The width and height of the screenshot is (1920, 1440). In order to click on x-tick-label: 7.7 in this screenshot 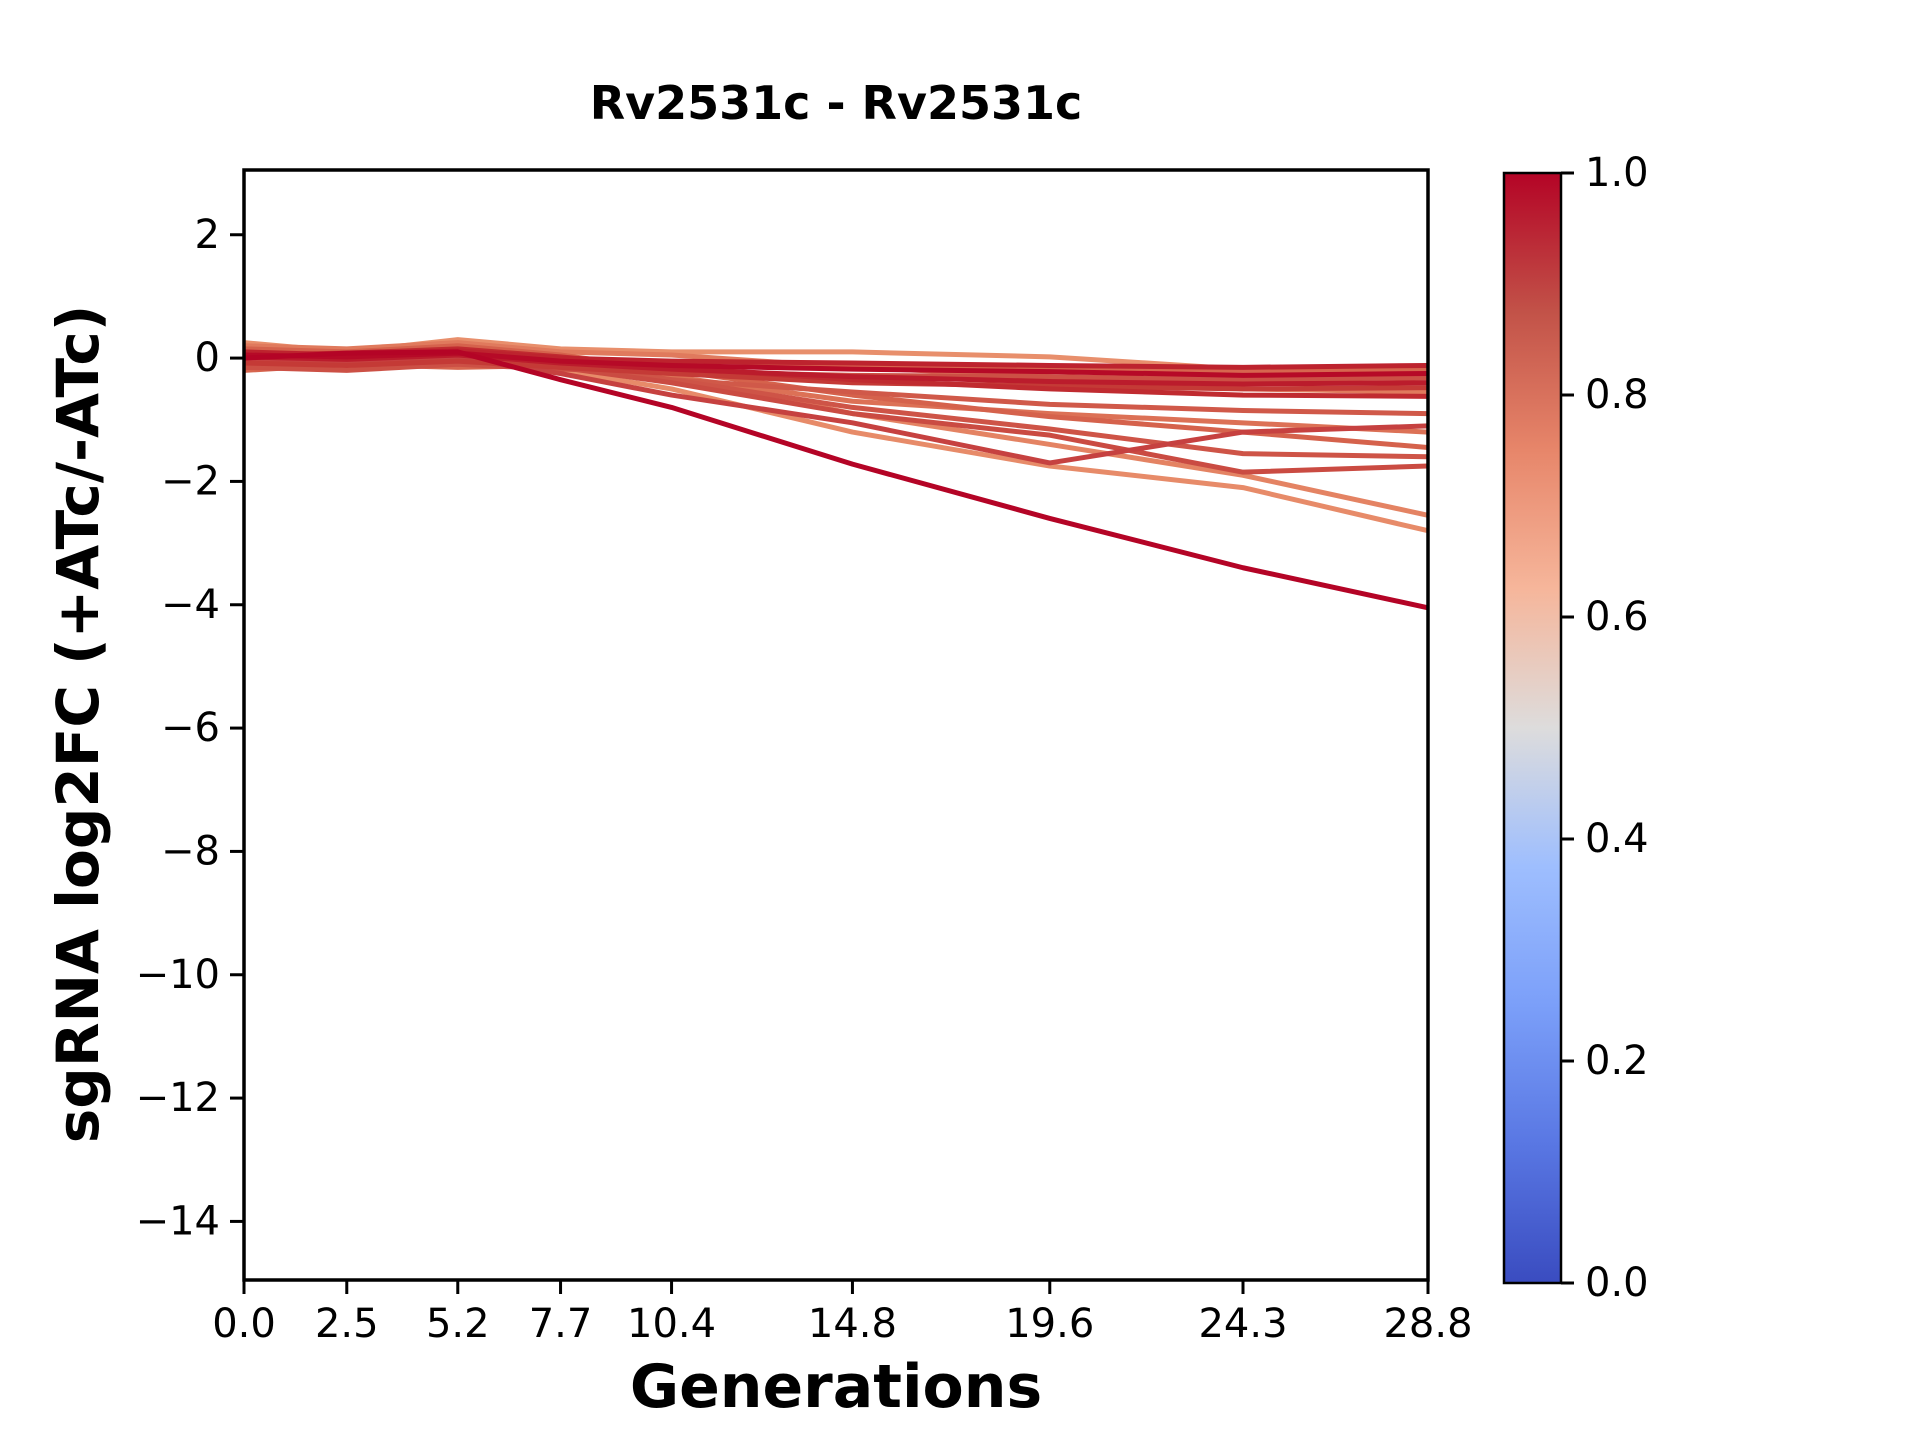, I will do `click(561, 1324)`.